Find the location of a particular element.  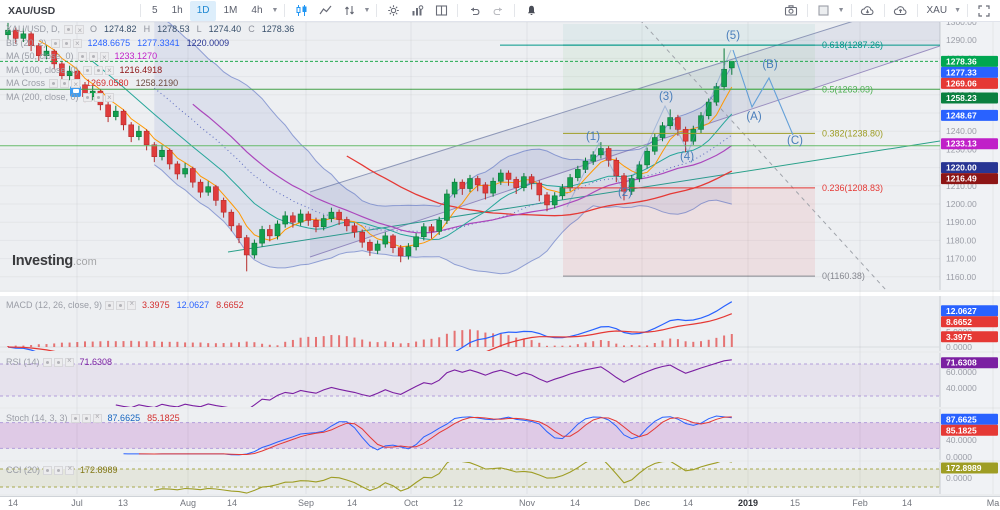

interval-button-1D: 1D is located at coordinates (203, 10).